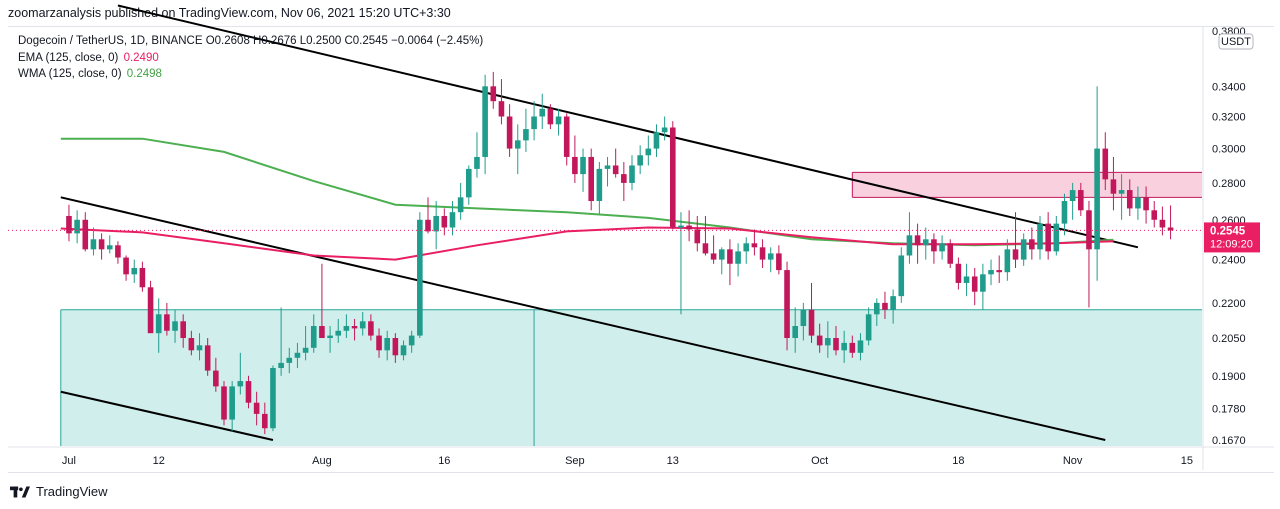  I want to click on ema-value: 0.2490, so click(141, 57).